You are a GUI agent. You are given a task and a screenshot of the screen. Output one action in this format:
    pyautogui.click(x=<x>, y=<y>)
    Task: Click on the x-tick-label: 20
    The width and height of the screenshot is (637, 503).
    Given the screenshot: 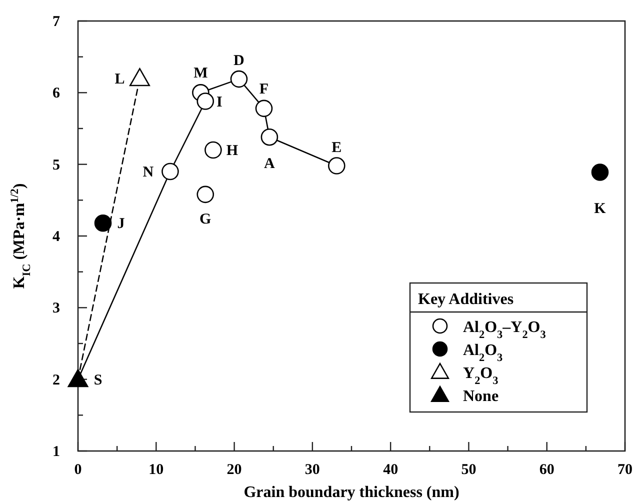 What is the action you would take?
    pyautogui.click(x=234, y=470)
    